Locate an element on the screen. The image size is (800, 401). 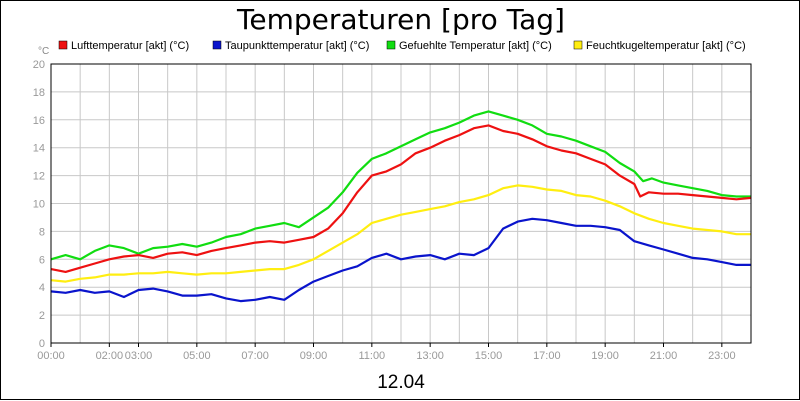
x-tick-label: 13:00 is located at coordinates (430, 356).